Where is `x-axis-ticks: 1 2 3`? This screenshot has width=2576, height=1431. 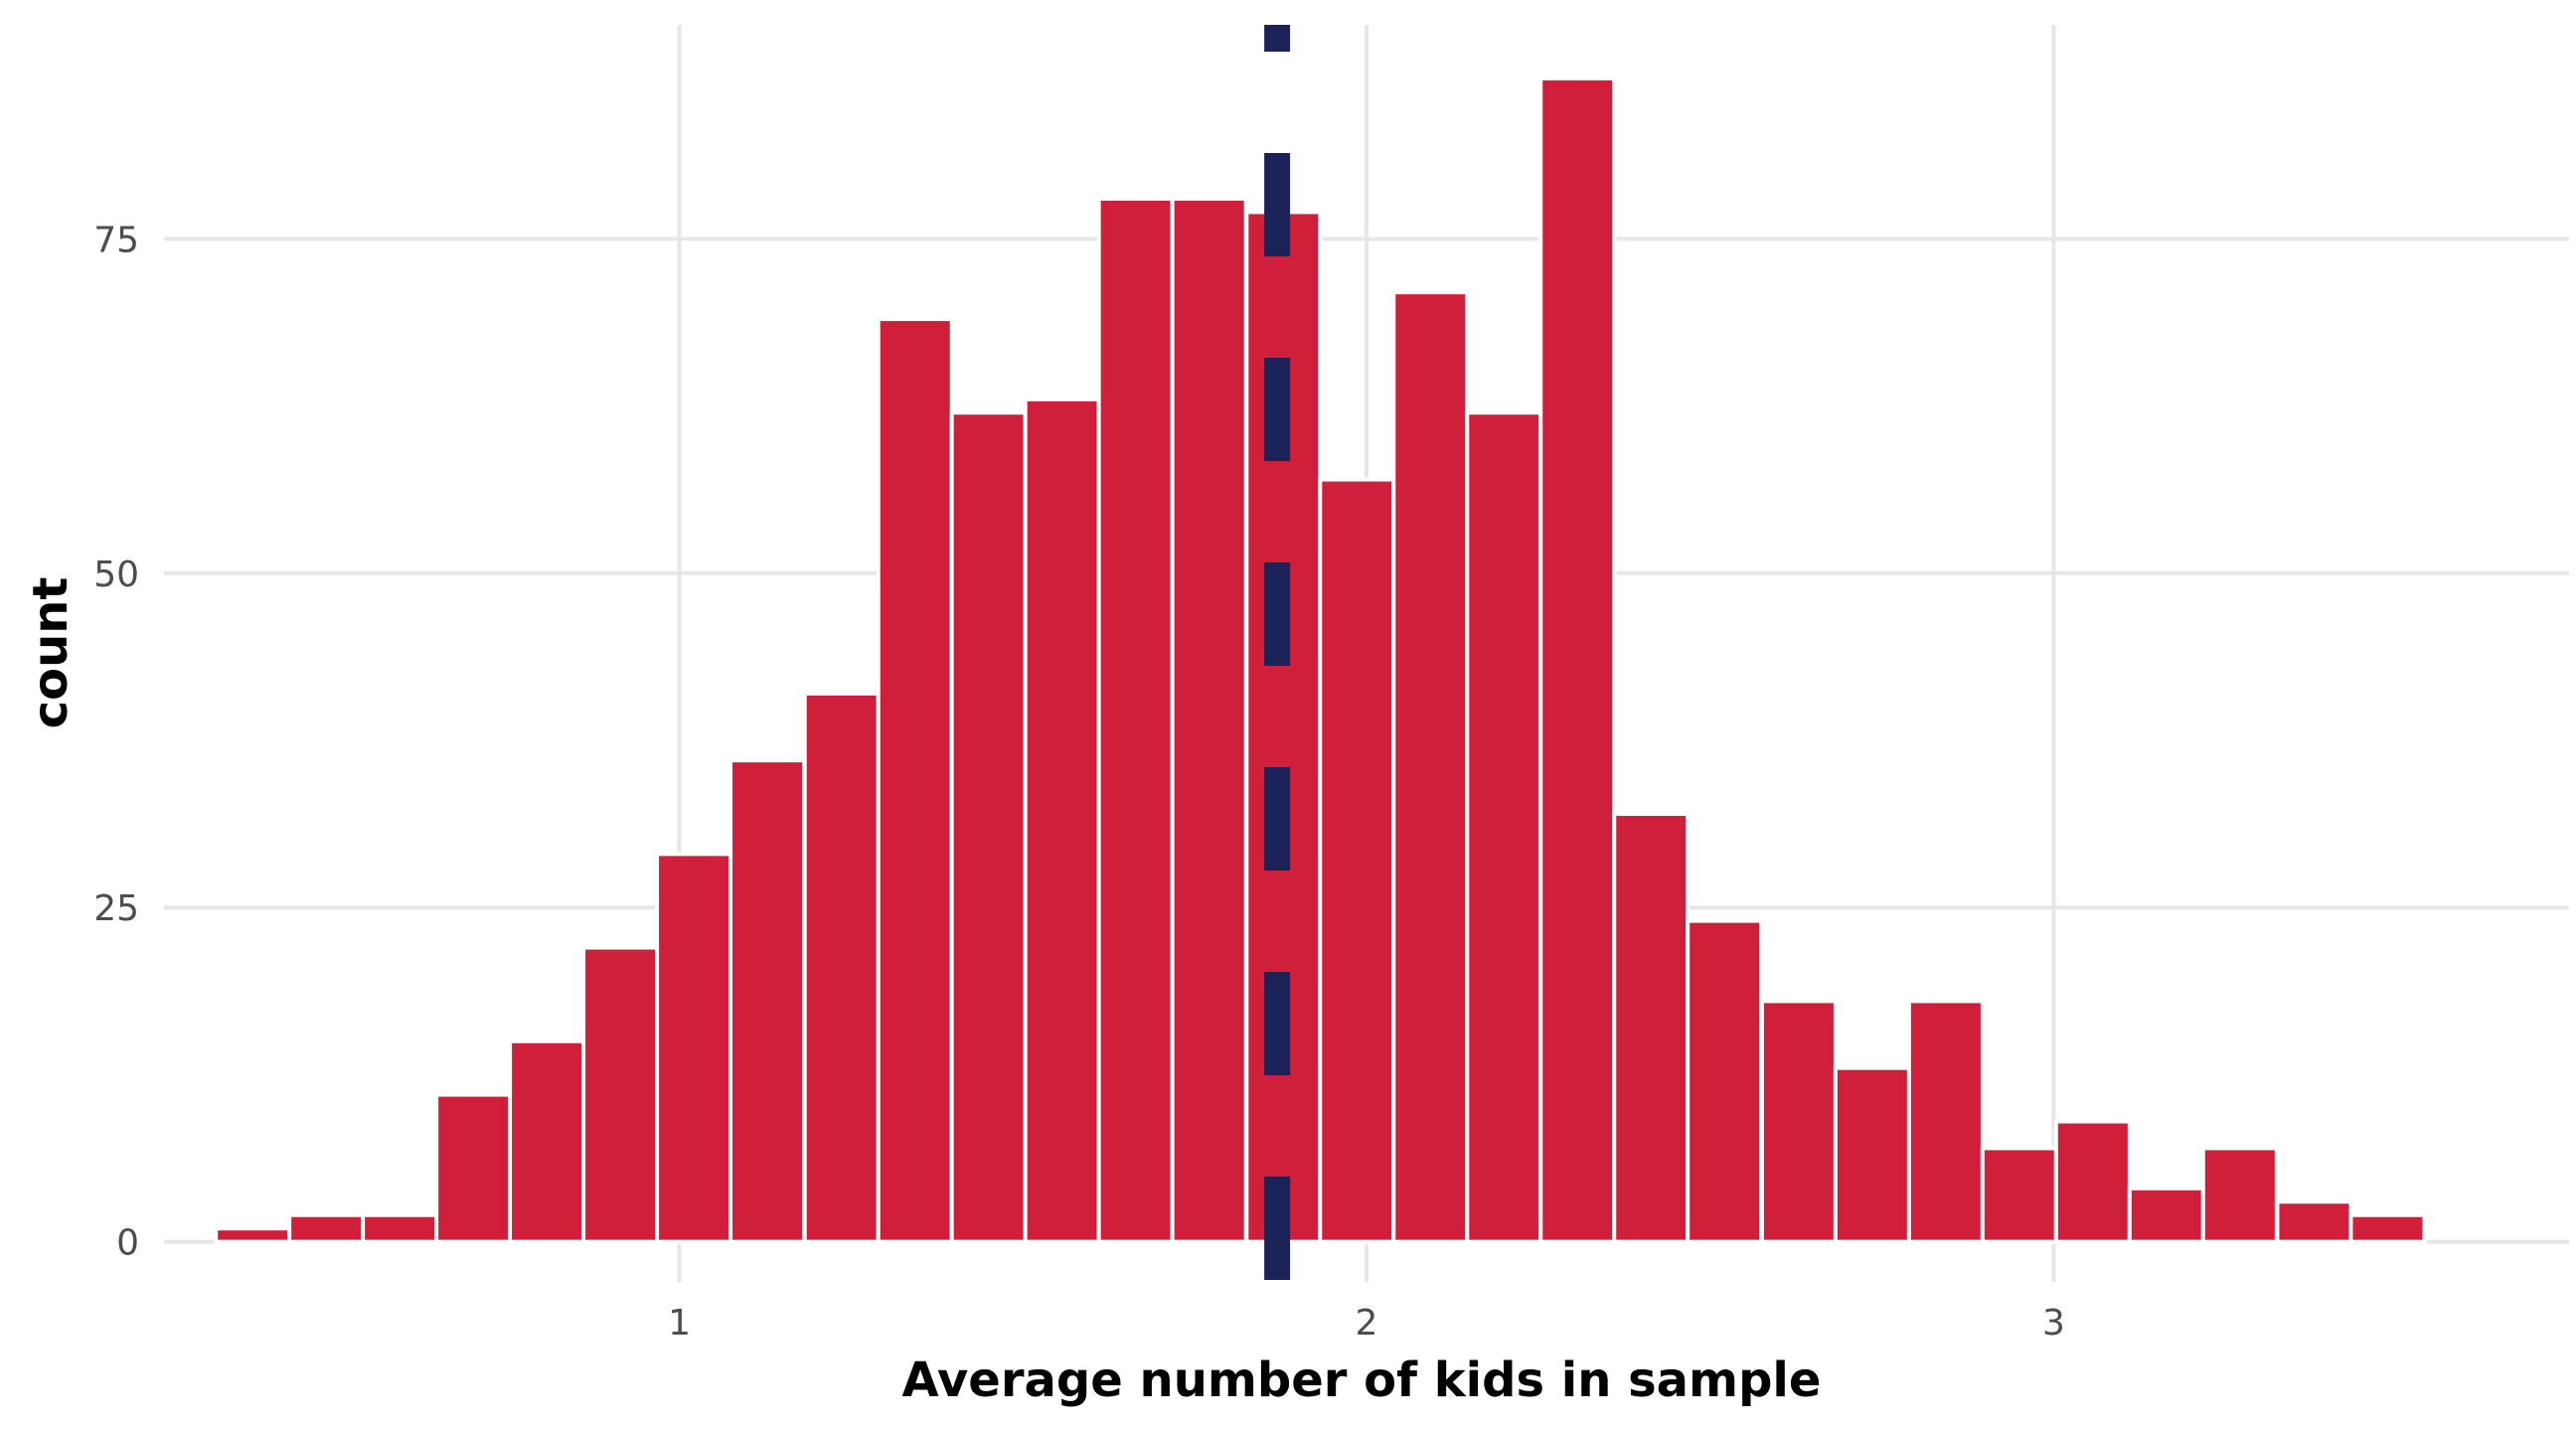
x-axis-ticks: 1 2 3 is located at coordinates (1366, 1324).